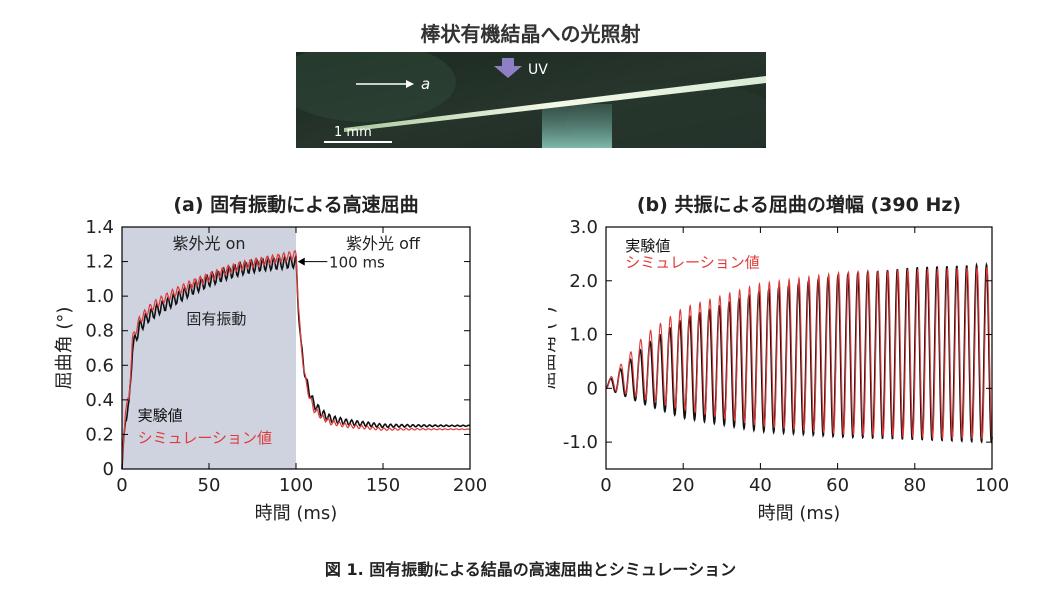 The image size is (1061, 594). Describe the element at coordinates (583, 281) in the screenshot. I see `y-tick-label: 2.0` at that location.